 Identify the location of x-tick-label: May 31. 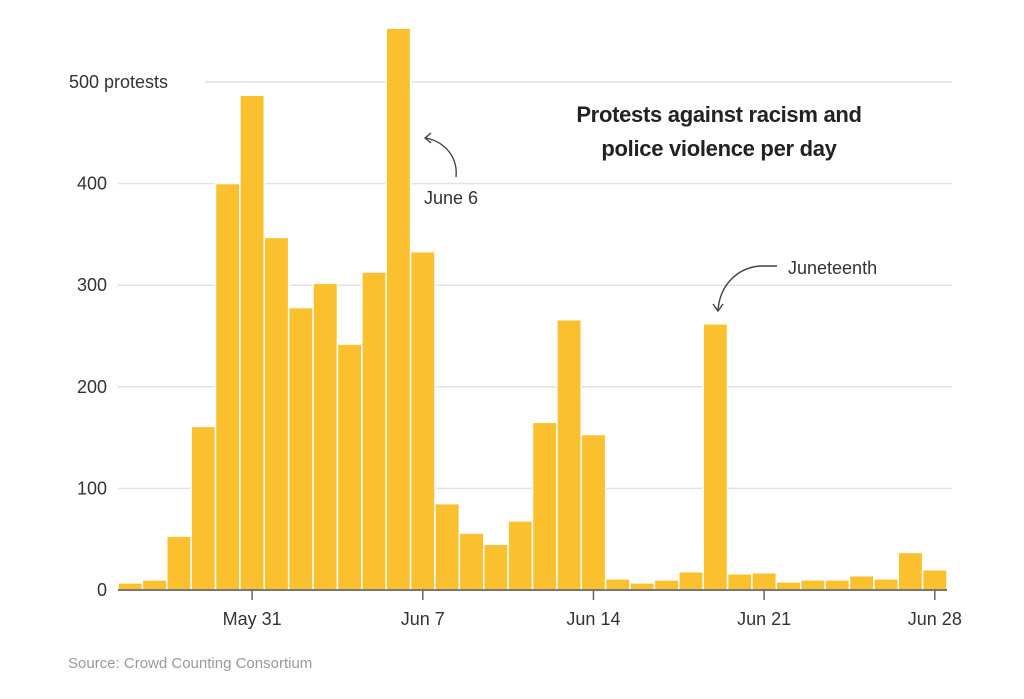
(252, 619).